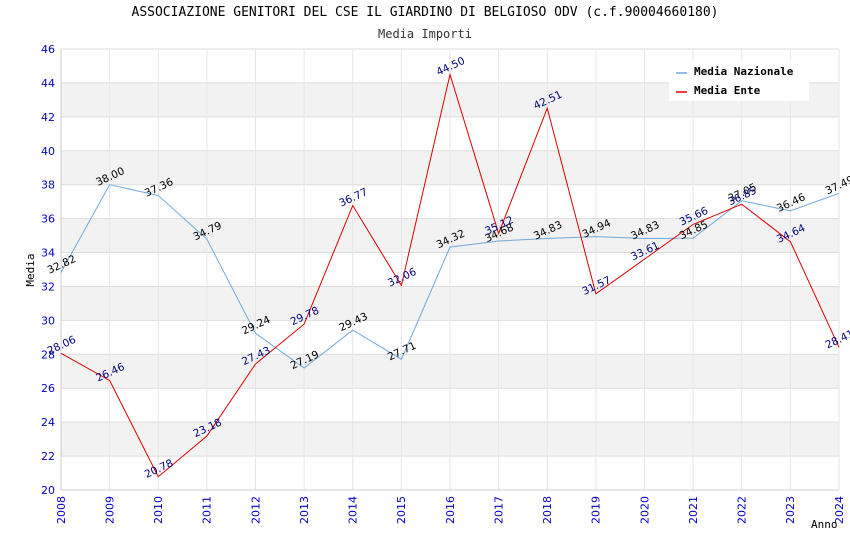 The image size is (850, 550). I want to click on x-tick-label: 2019, so click(596, 510).